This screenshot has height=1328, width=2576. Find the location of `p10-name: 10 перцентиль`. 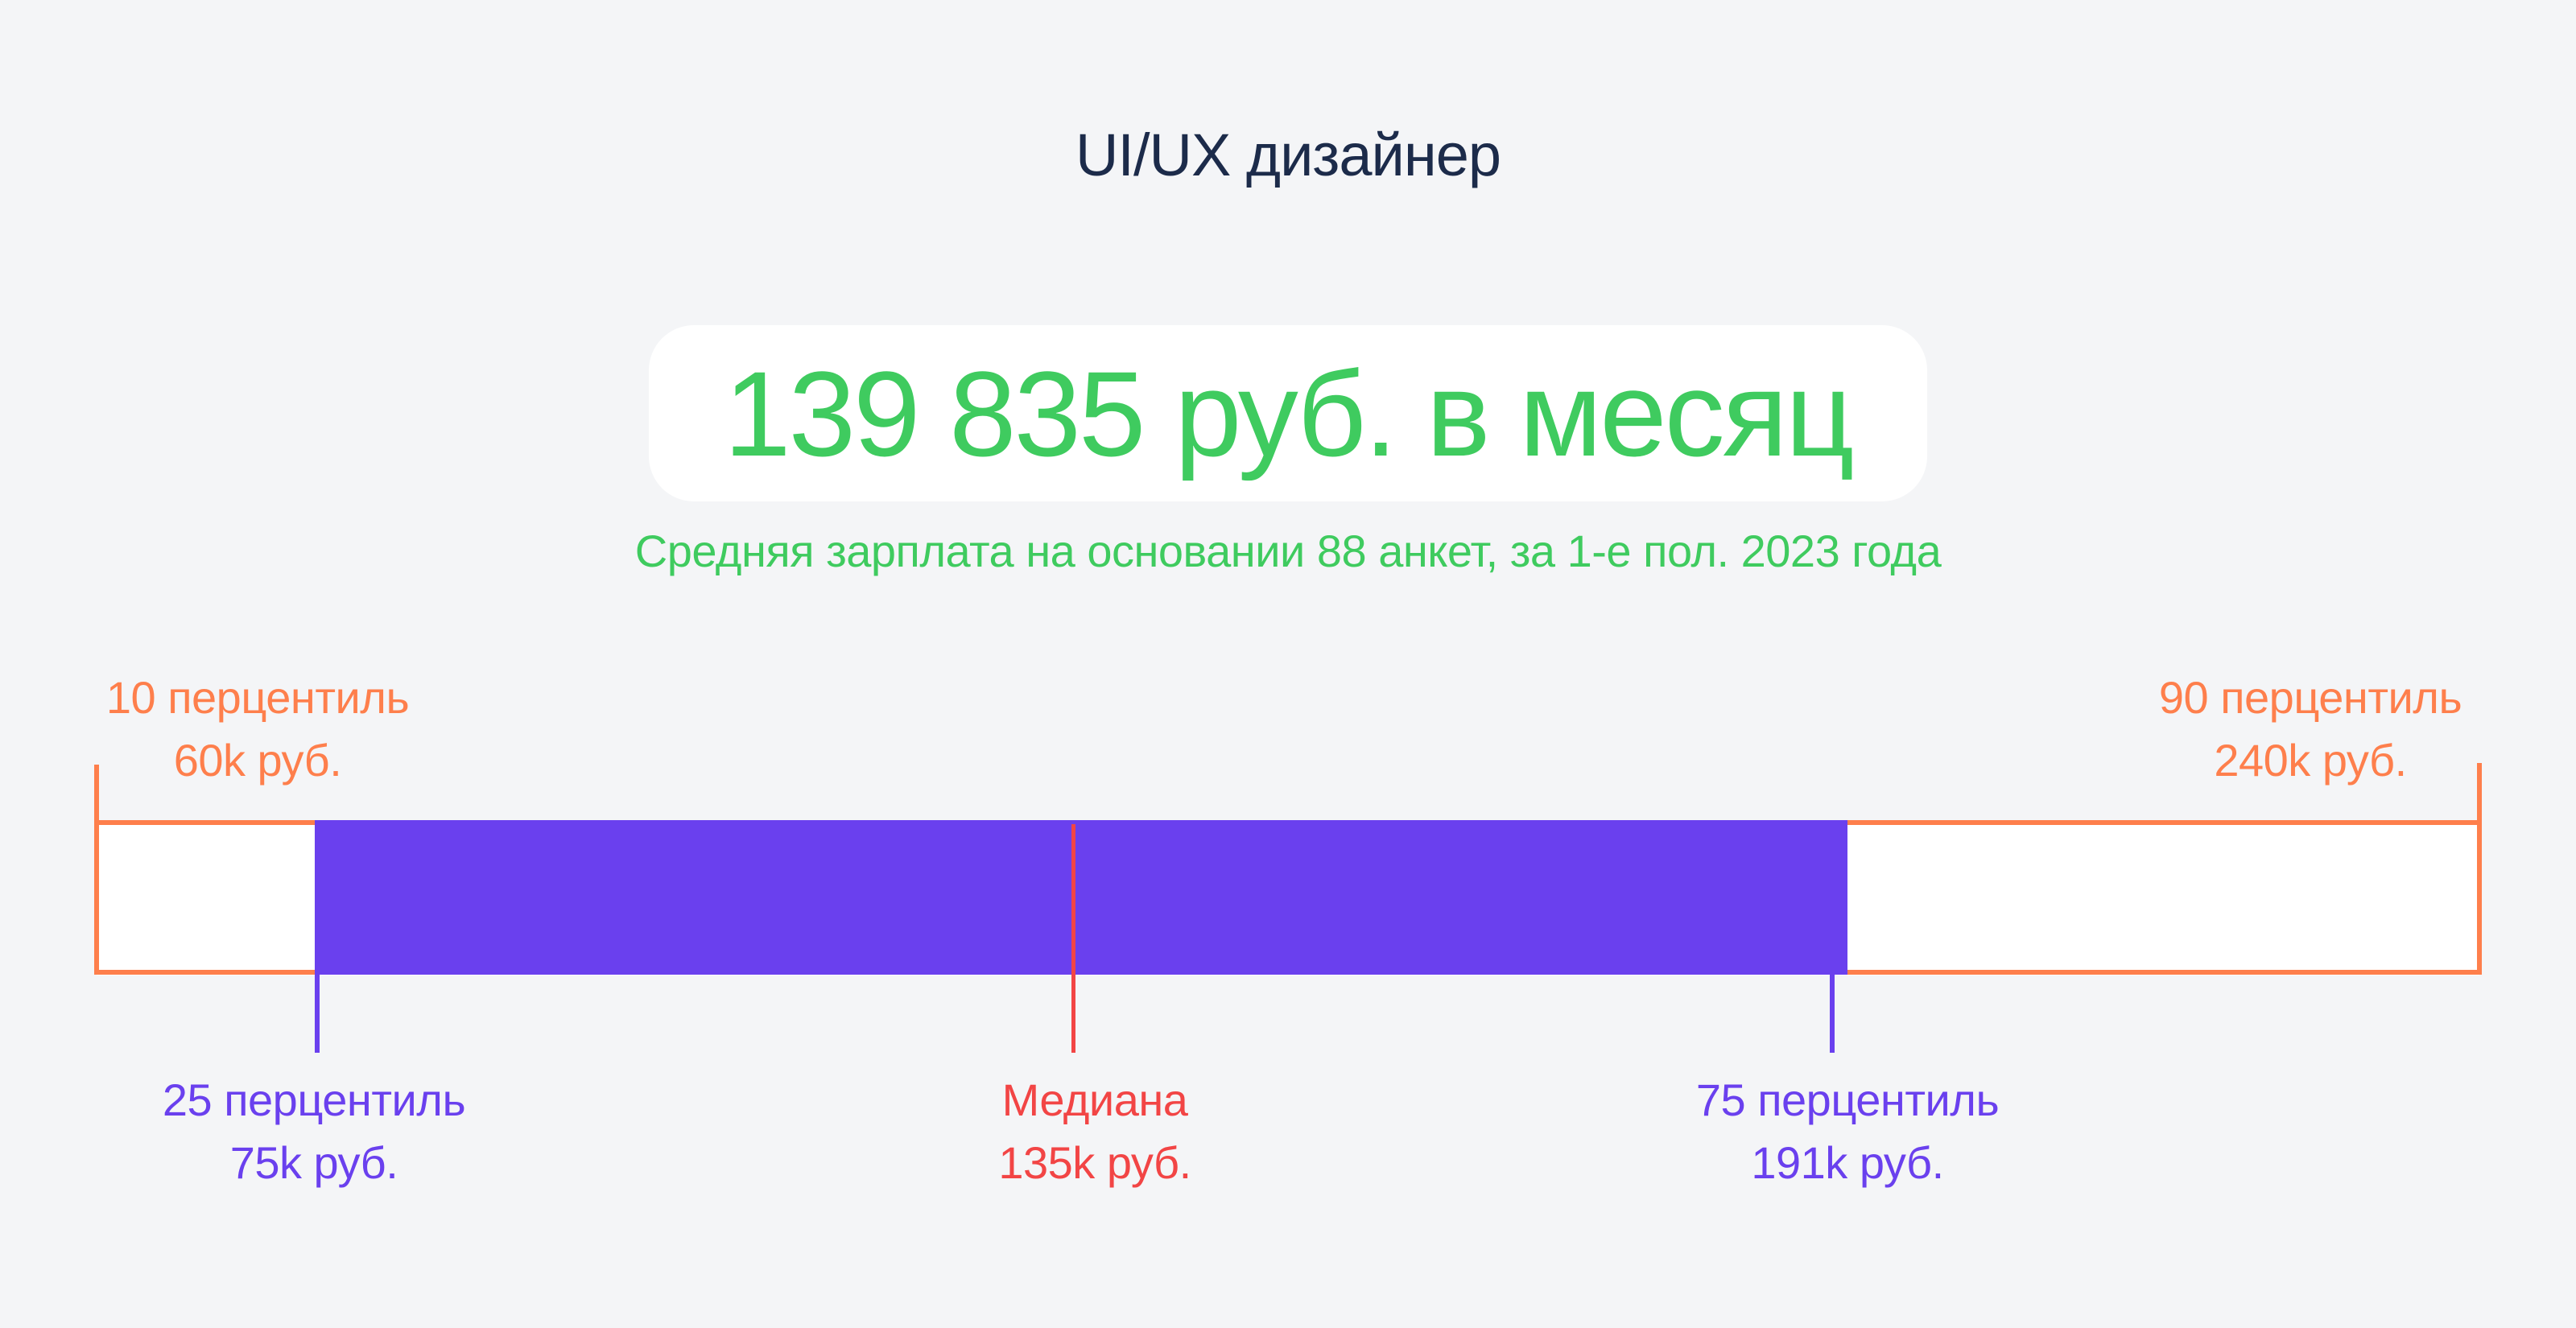

p10-name: 10 перцентиль is located at coordinates (257, 697).